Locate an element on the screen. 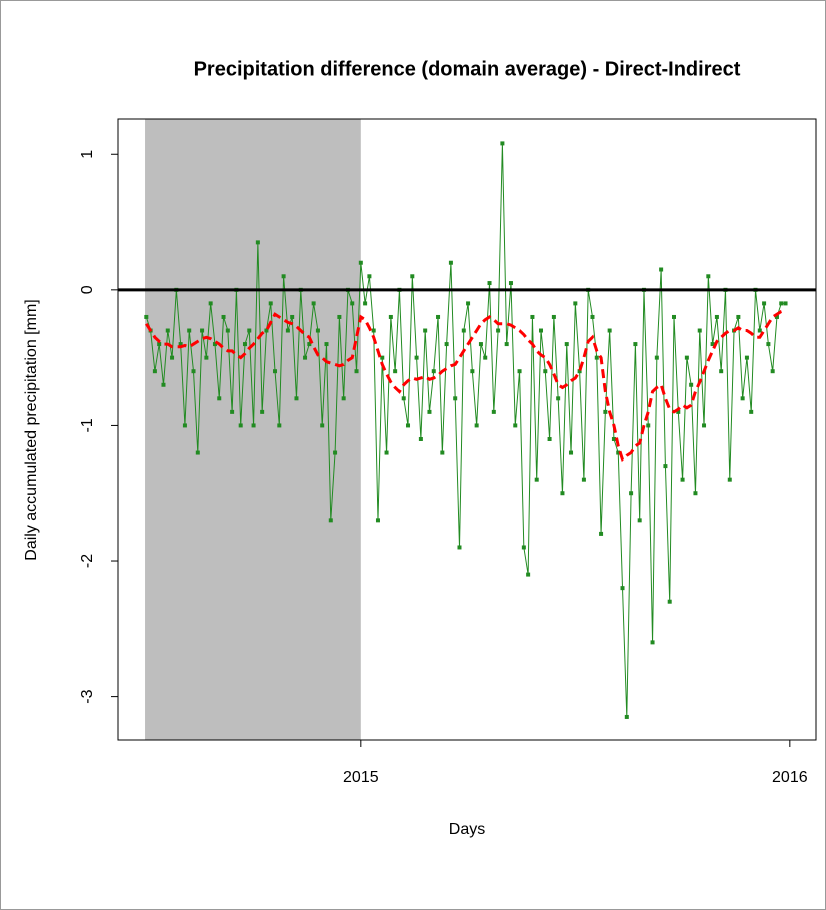 The height and width of the screenshot is (910, 826). x-tick-label: 2015 is located at coordinates (361, 777).